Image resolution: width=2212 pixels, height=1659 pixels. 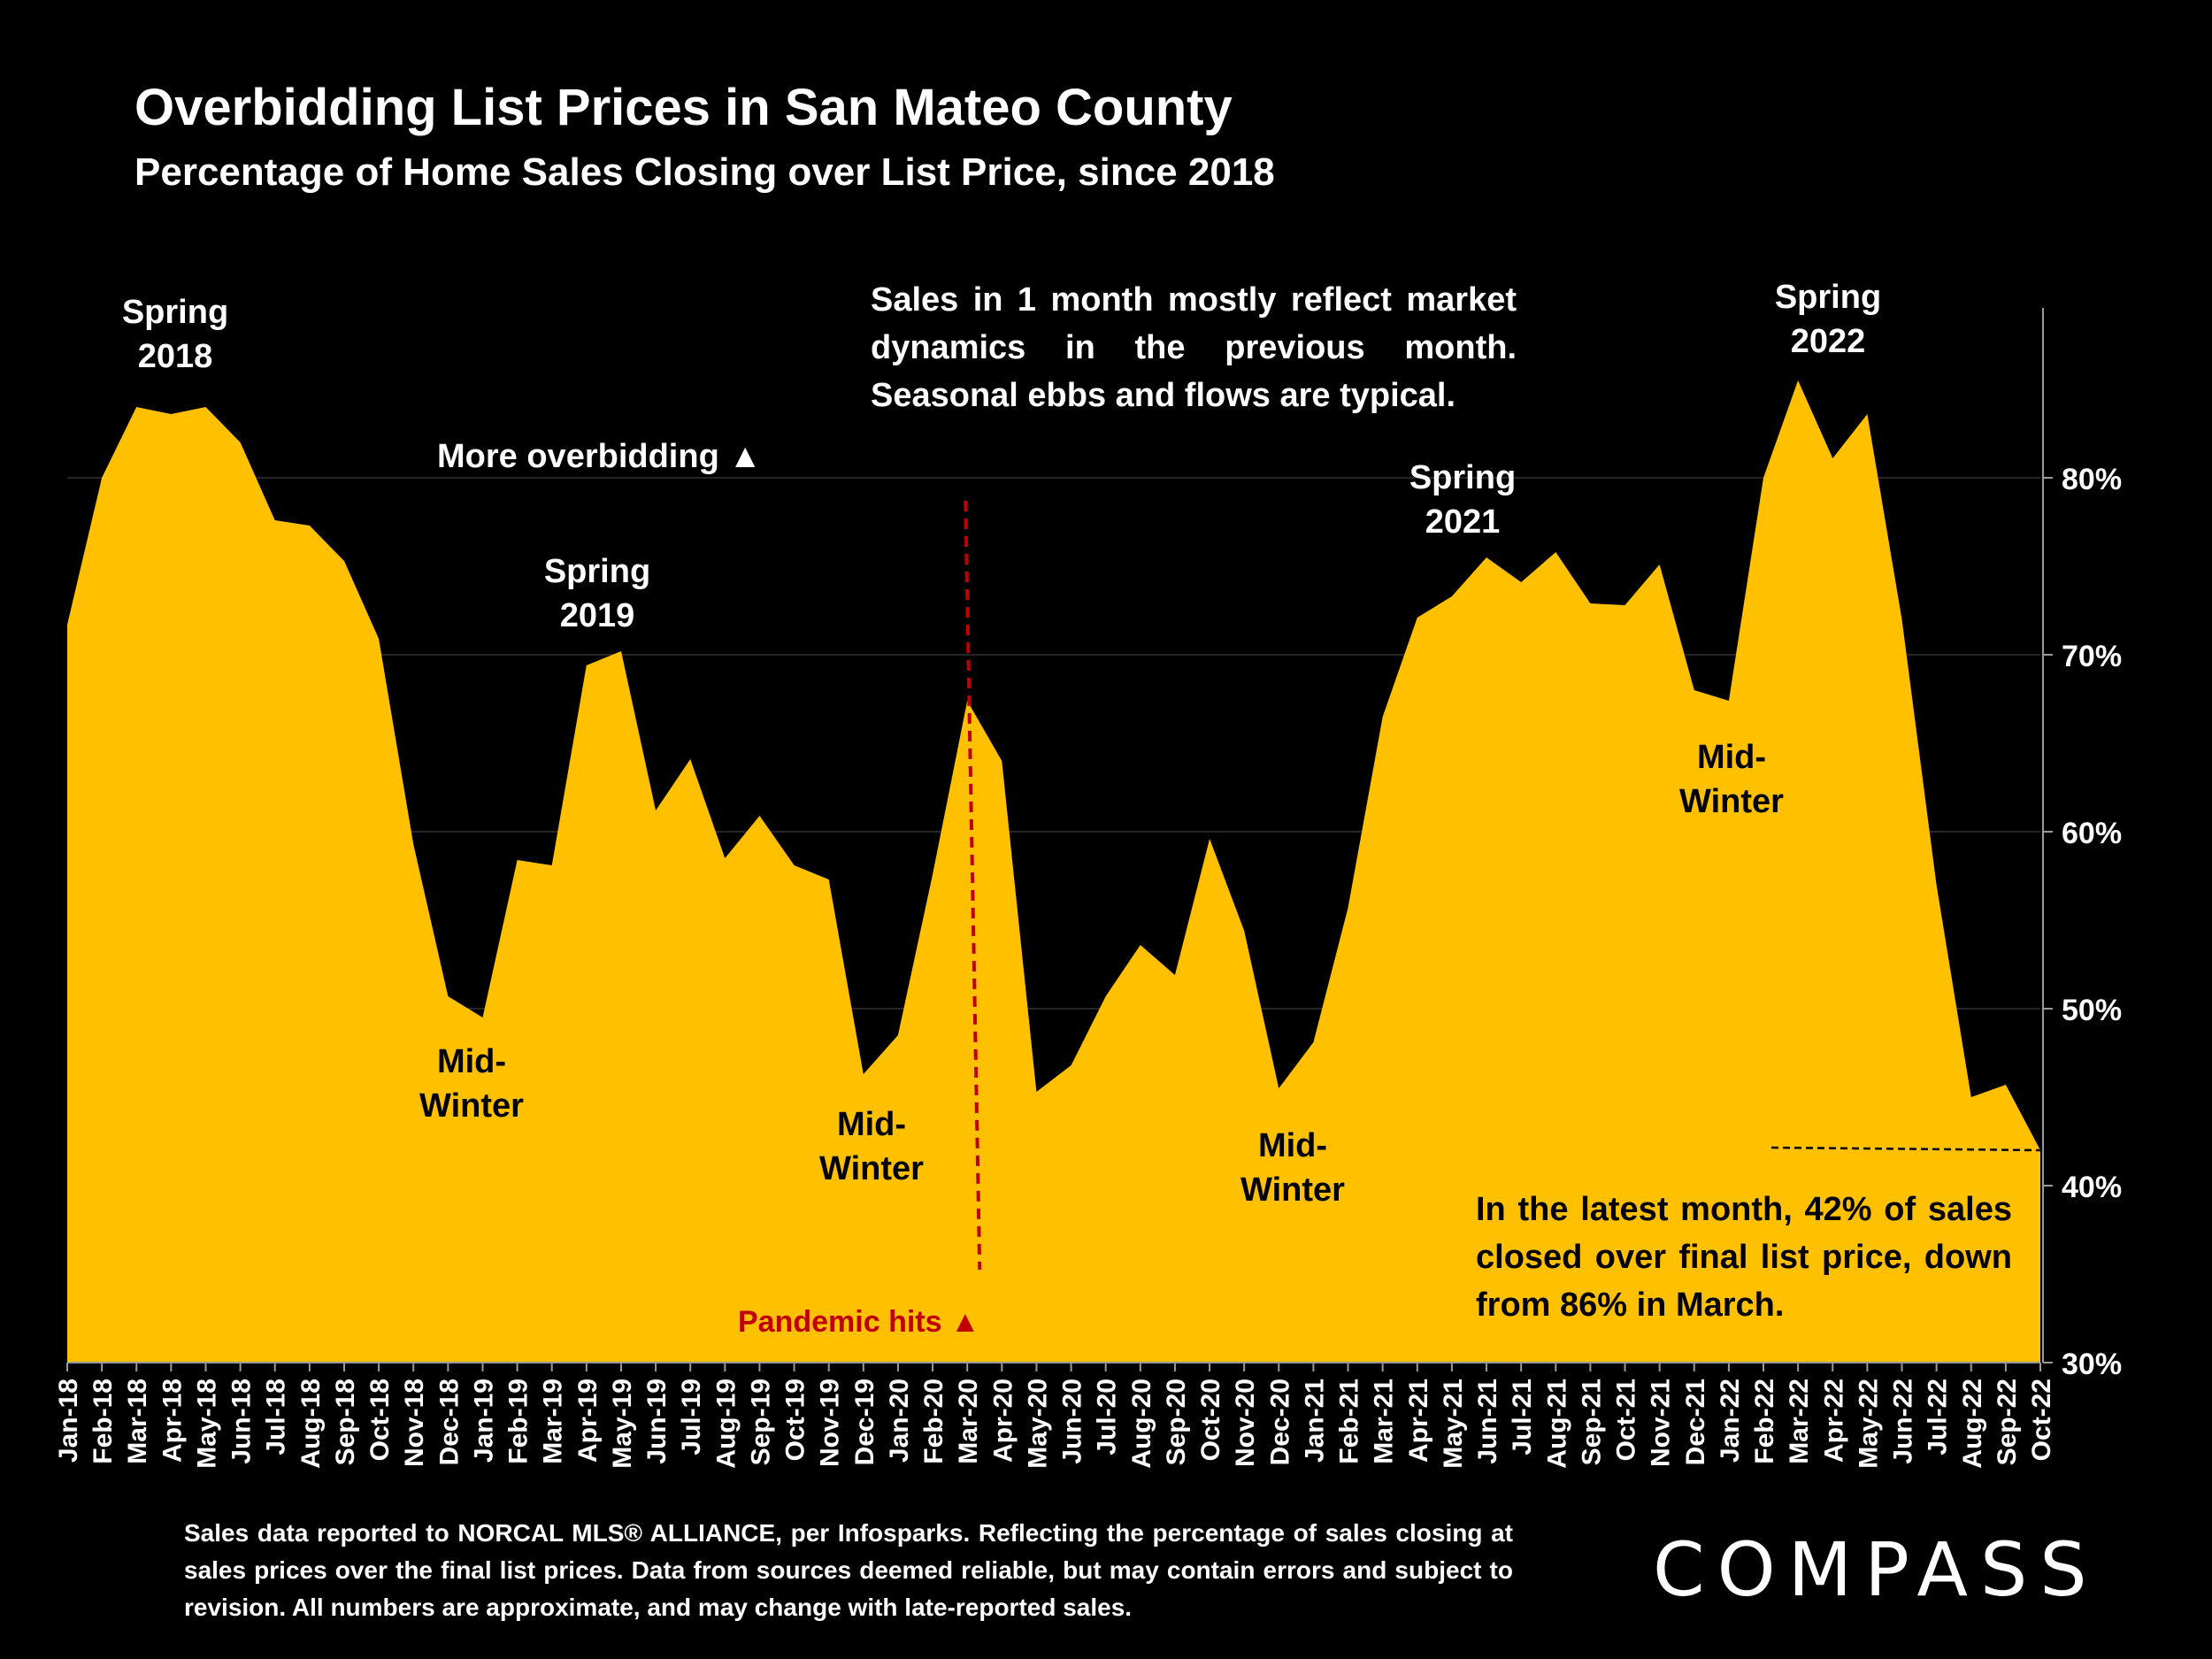 What do you see at coordinates (207, 1424) in the screenshot?
I see `x-tick-label: May-18` at bounding box center [207, 1424].